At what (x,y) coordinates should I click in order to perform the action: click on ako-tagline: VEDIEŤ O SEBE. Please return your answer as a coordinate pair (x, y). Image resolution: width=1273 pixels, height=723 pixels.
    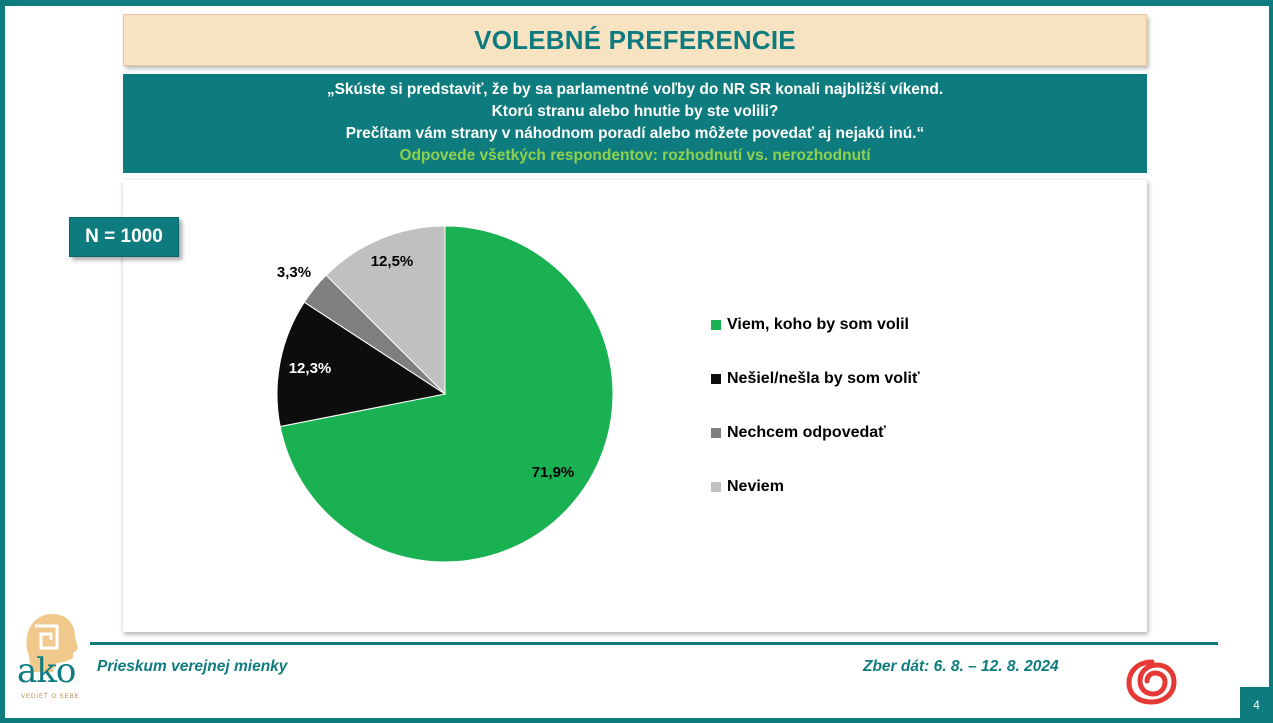
    Looking at the image, I should click on (50, 697).